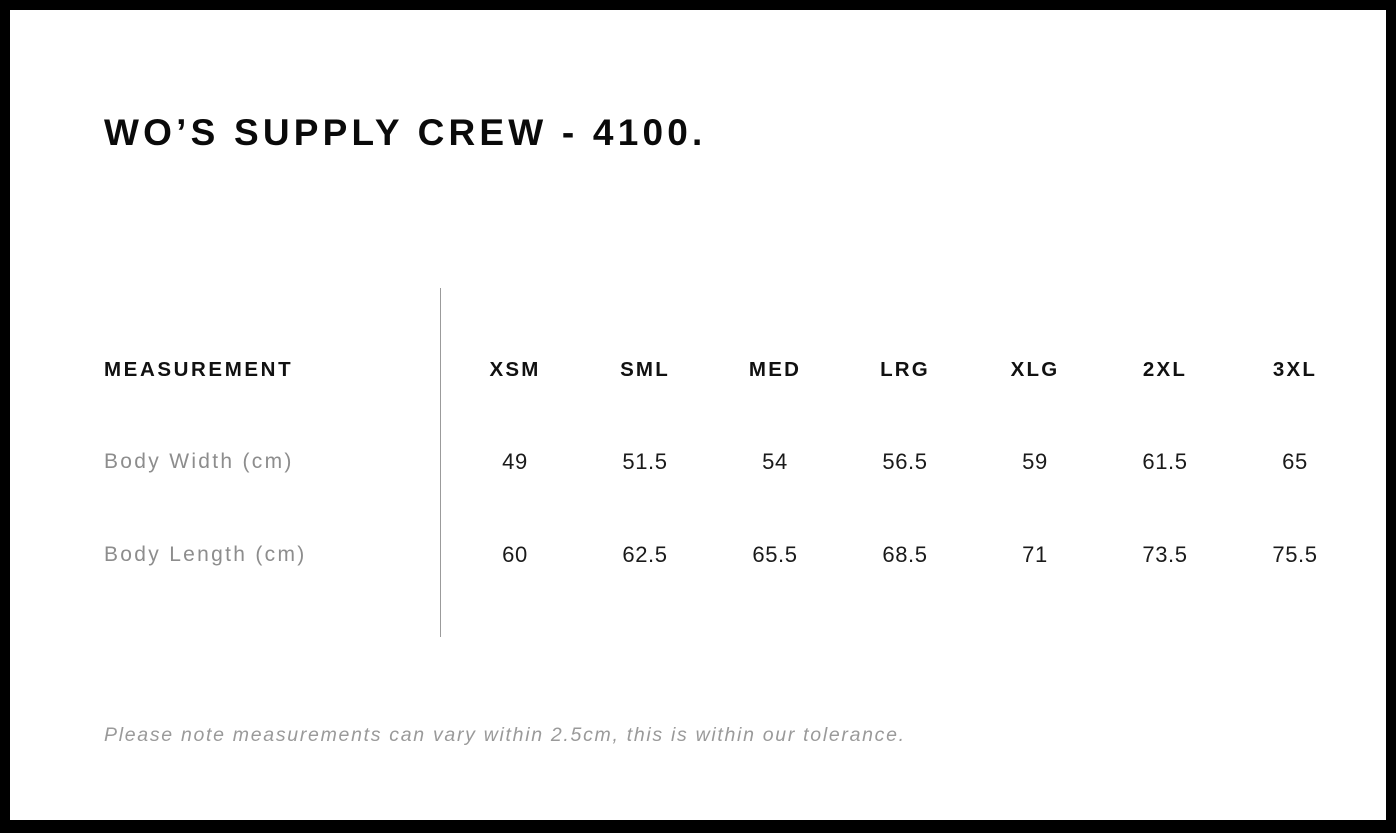 The width and height of the screenshot is (1396, 833). What do you see at coordinates (1035, 369) in the screenshot?
I see `column-header-xlg: XLG` at bounding box center [1035, 369].